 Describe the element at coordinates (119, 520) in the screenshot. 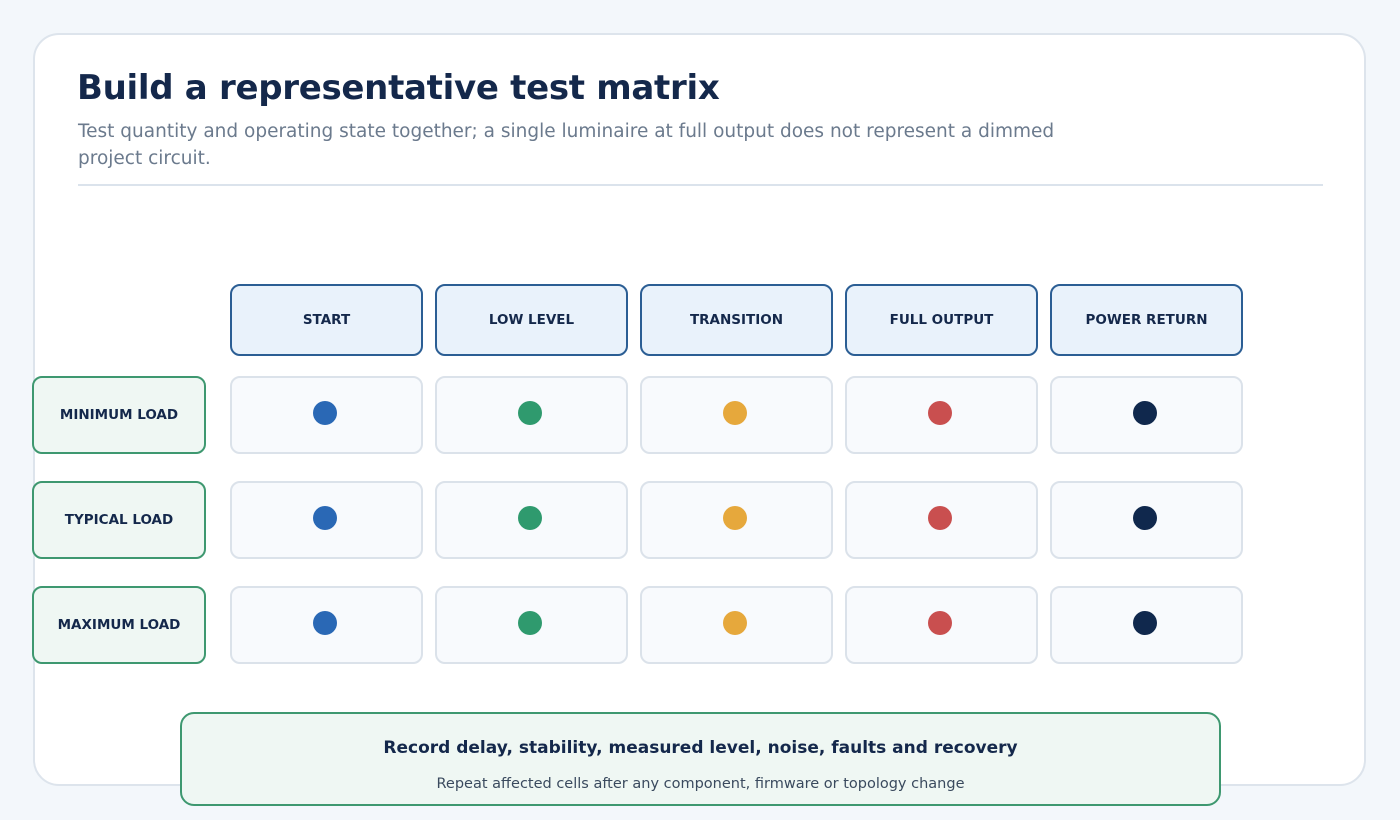

I see `row-header-typical-load: TYPICAL LOAD` at that location.